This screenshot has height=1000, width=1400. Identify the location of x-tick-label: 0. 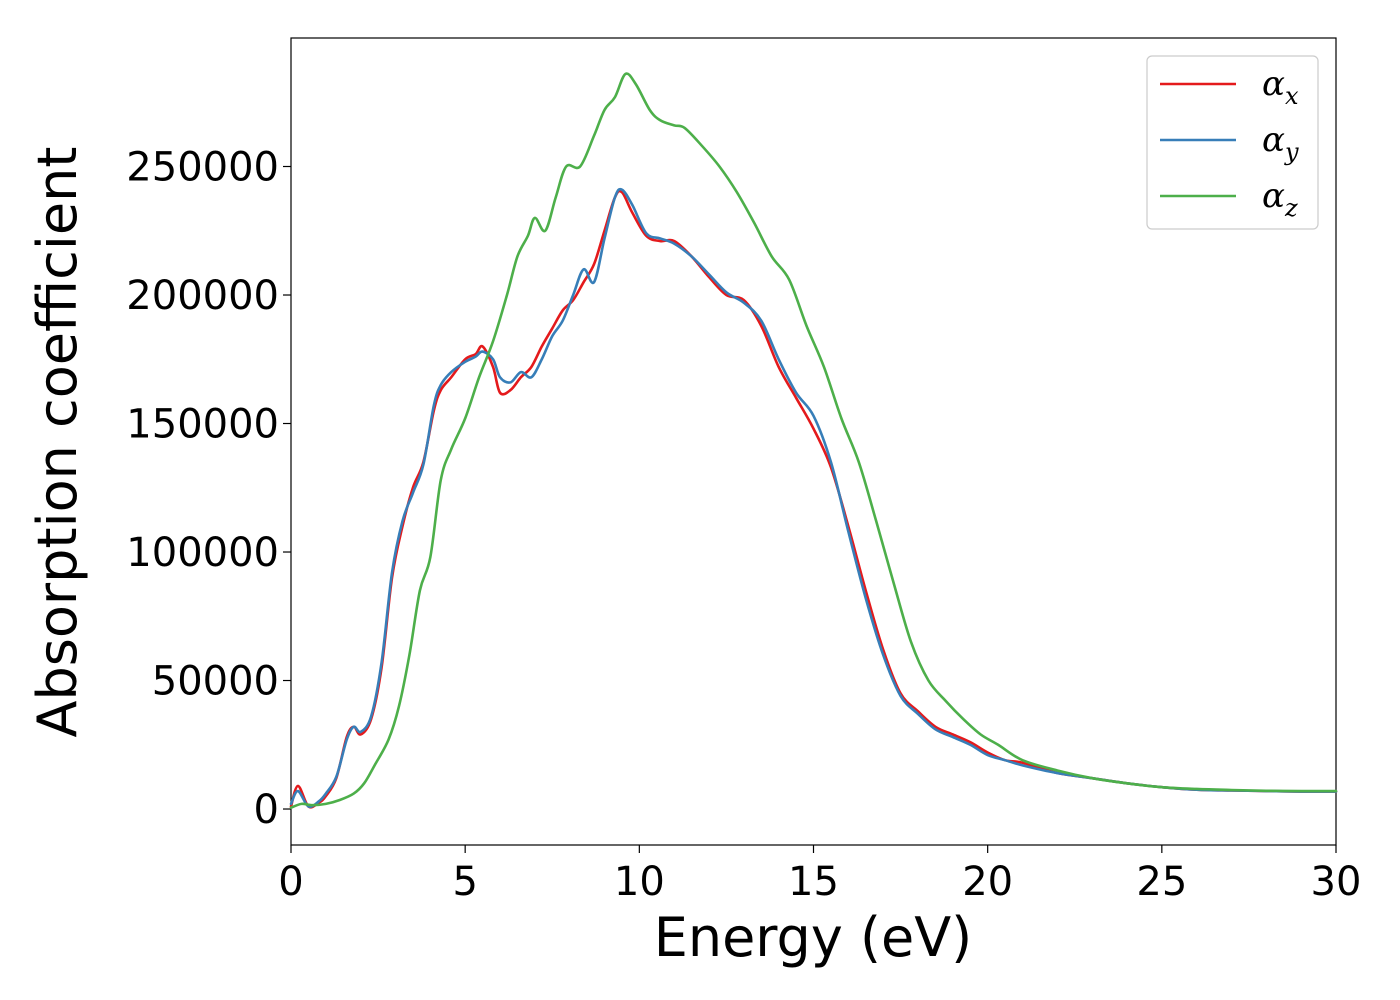
(290, 882).